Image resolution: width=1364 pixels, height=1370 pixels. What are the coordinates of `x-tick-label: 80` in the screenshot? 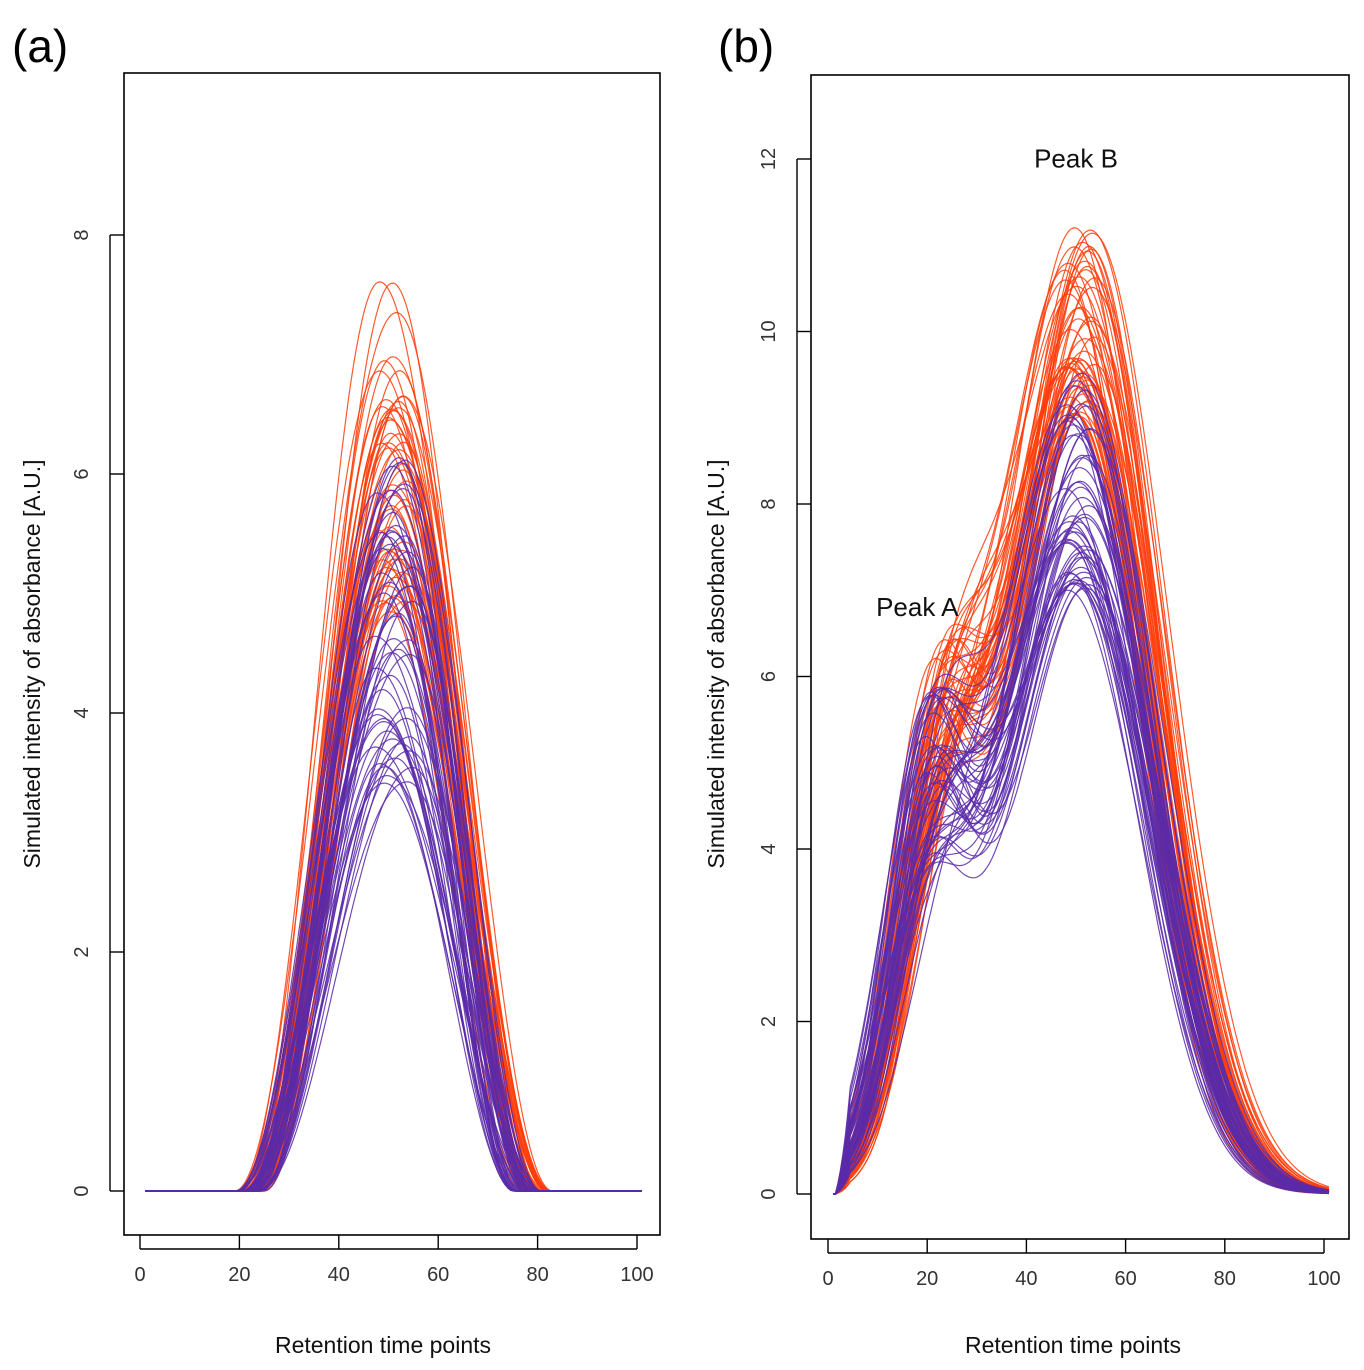 It's located at (1225, 1279).